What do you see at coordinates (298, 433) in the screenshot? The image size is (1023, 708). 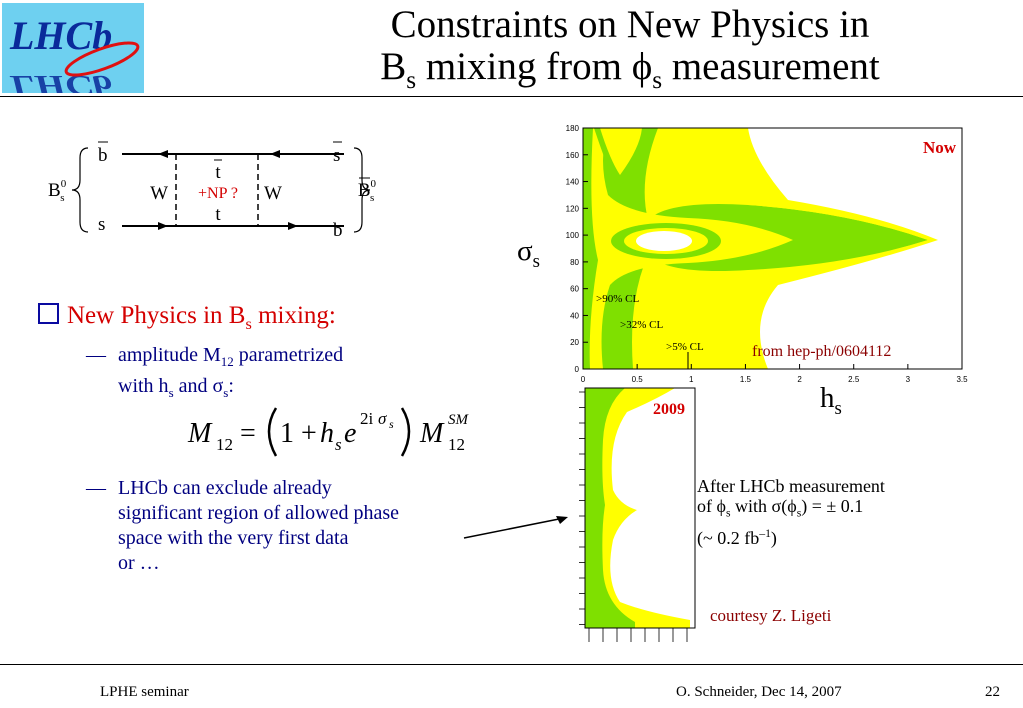 I see `svg-text: 1 +` at bounding box center [298, 433].